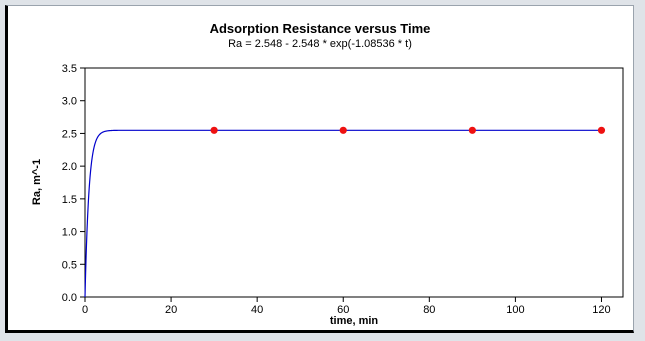 The image size is (645, 341). What do you see at coordinates (320, 44) in the screenshot?
I see `chart-subtitle: Ra = 2.548 - 2.548 * exp(-1.08536 * t)` at bounding box center [320, 44].